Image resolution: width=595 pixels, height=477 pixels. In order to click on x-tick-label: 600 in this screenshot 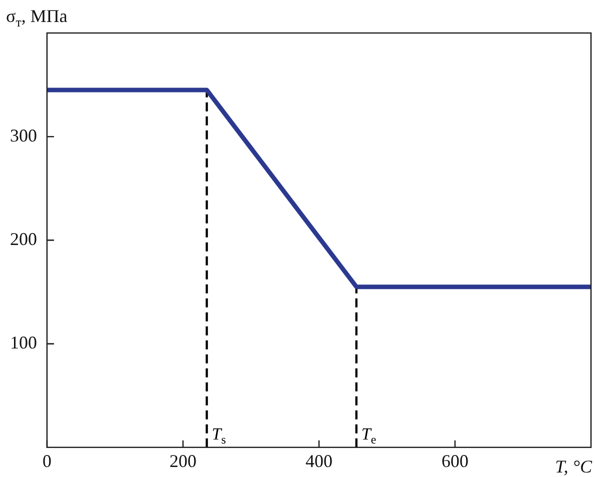, I will do `click(455, 460)`.